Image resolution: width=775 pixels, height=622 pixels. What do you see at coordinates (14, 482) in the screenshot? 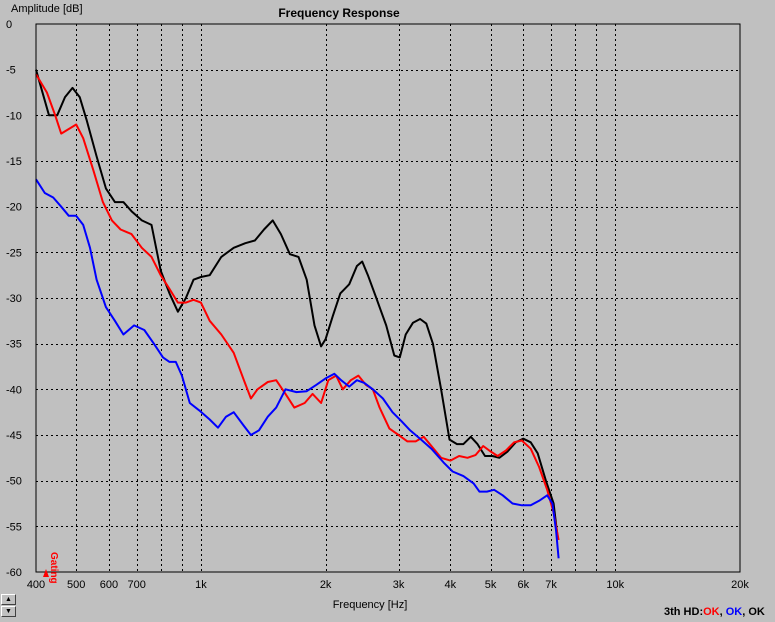
I see `y-tick-label: -50` at bounding box center [14, 482].